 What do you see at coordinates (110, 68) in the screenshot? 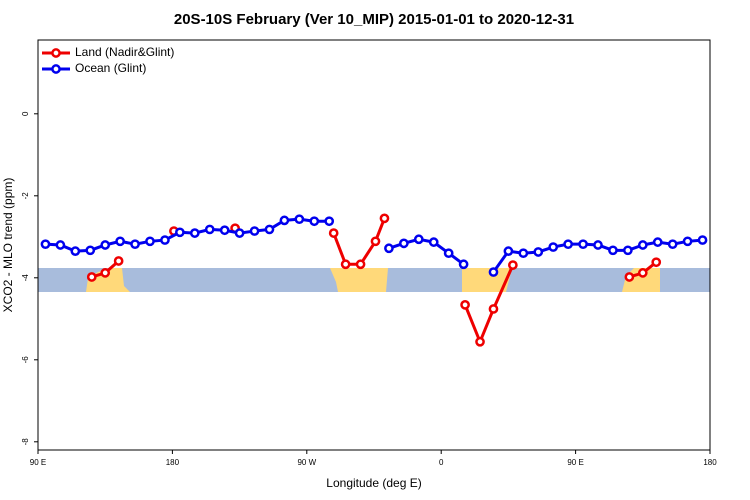
I see `legend-label: Ocean (Glint)` at bounding box center [110, 68].